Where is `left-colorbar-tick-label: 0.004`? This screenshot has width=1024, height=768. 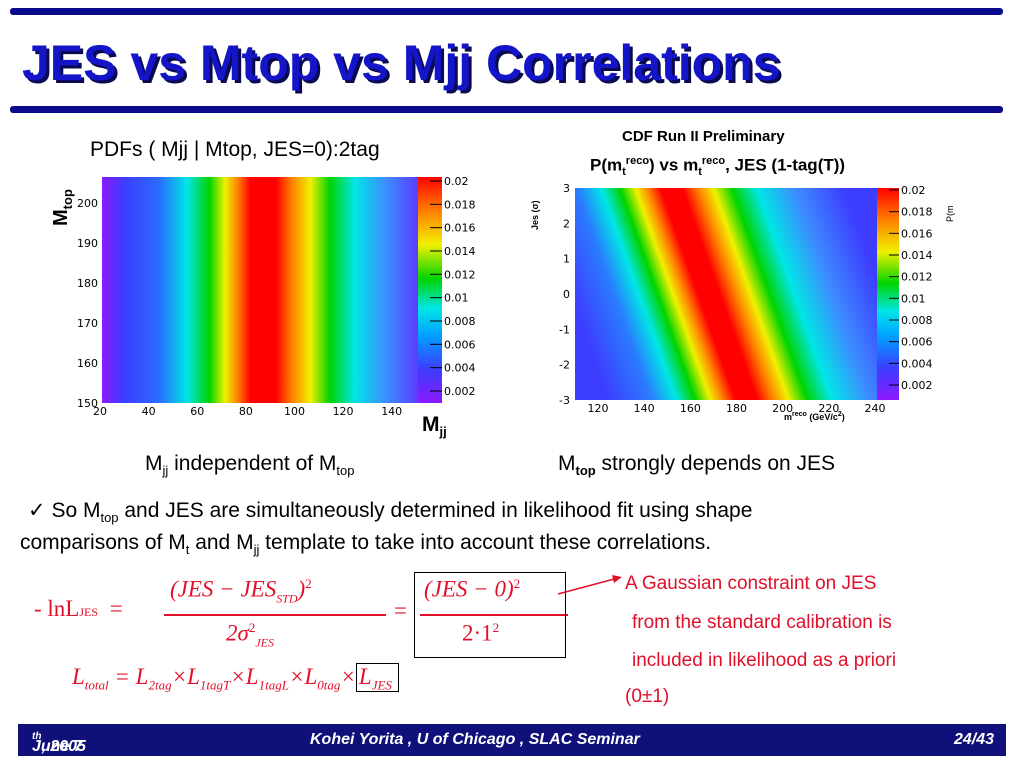
left-colorbar-tick-label: 0.004 is located at coordinates (460, 368).